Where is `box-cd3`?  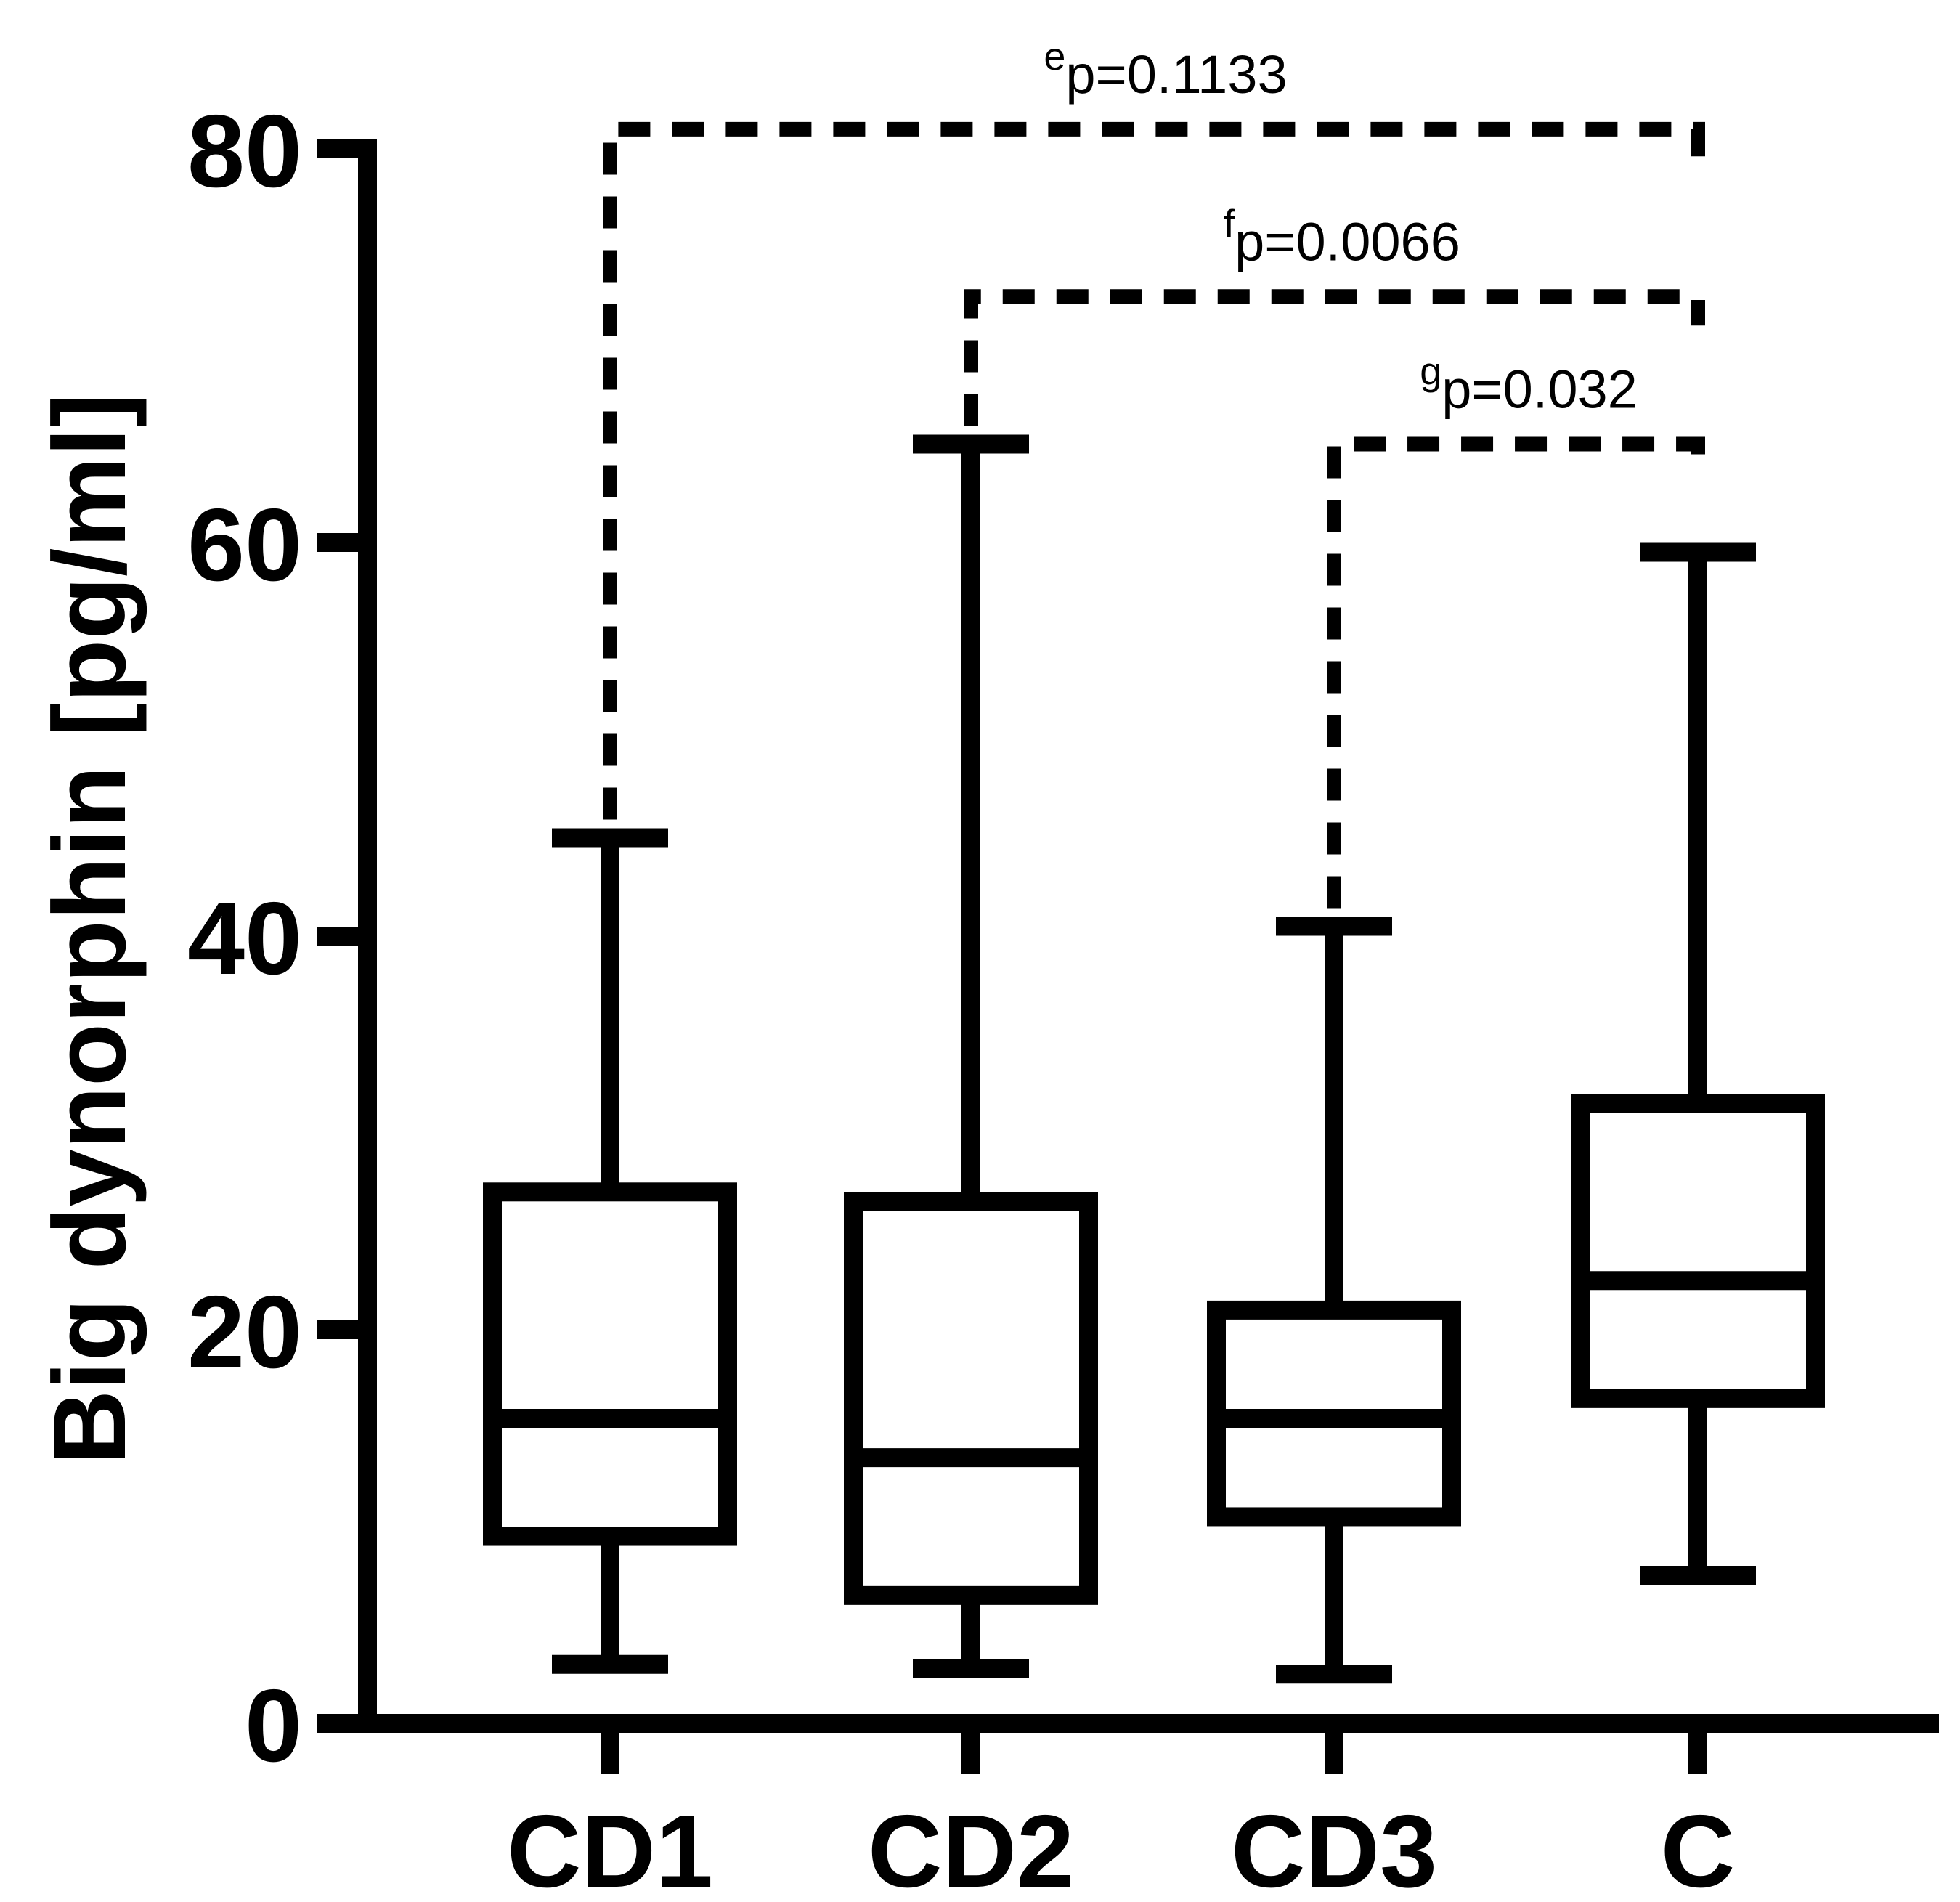
box-cd3 is located at coordinates (1334, 1300).